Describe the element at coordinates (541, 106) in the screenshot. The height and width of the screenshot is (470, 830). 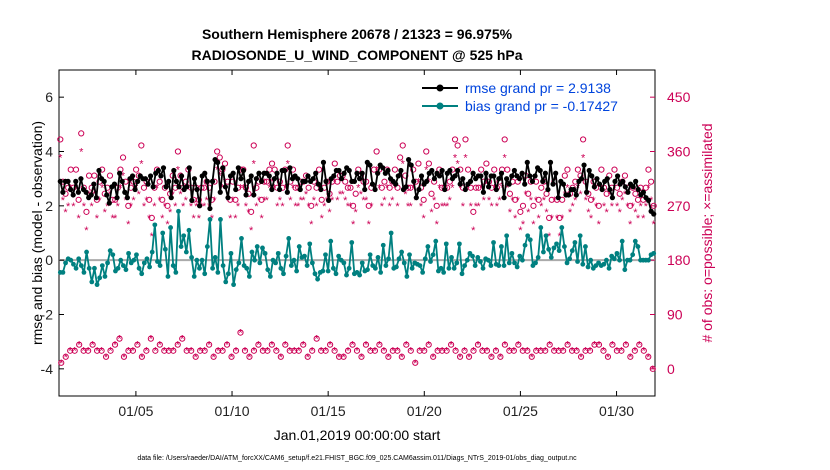
I see `legend-bias-label: bias grand pr = -0.17427` at that location.